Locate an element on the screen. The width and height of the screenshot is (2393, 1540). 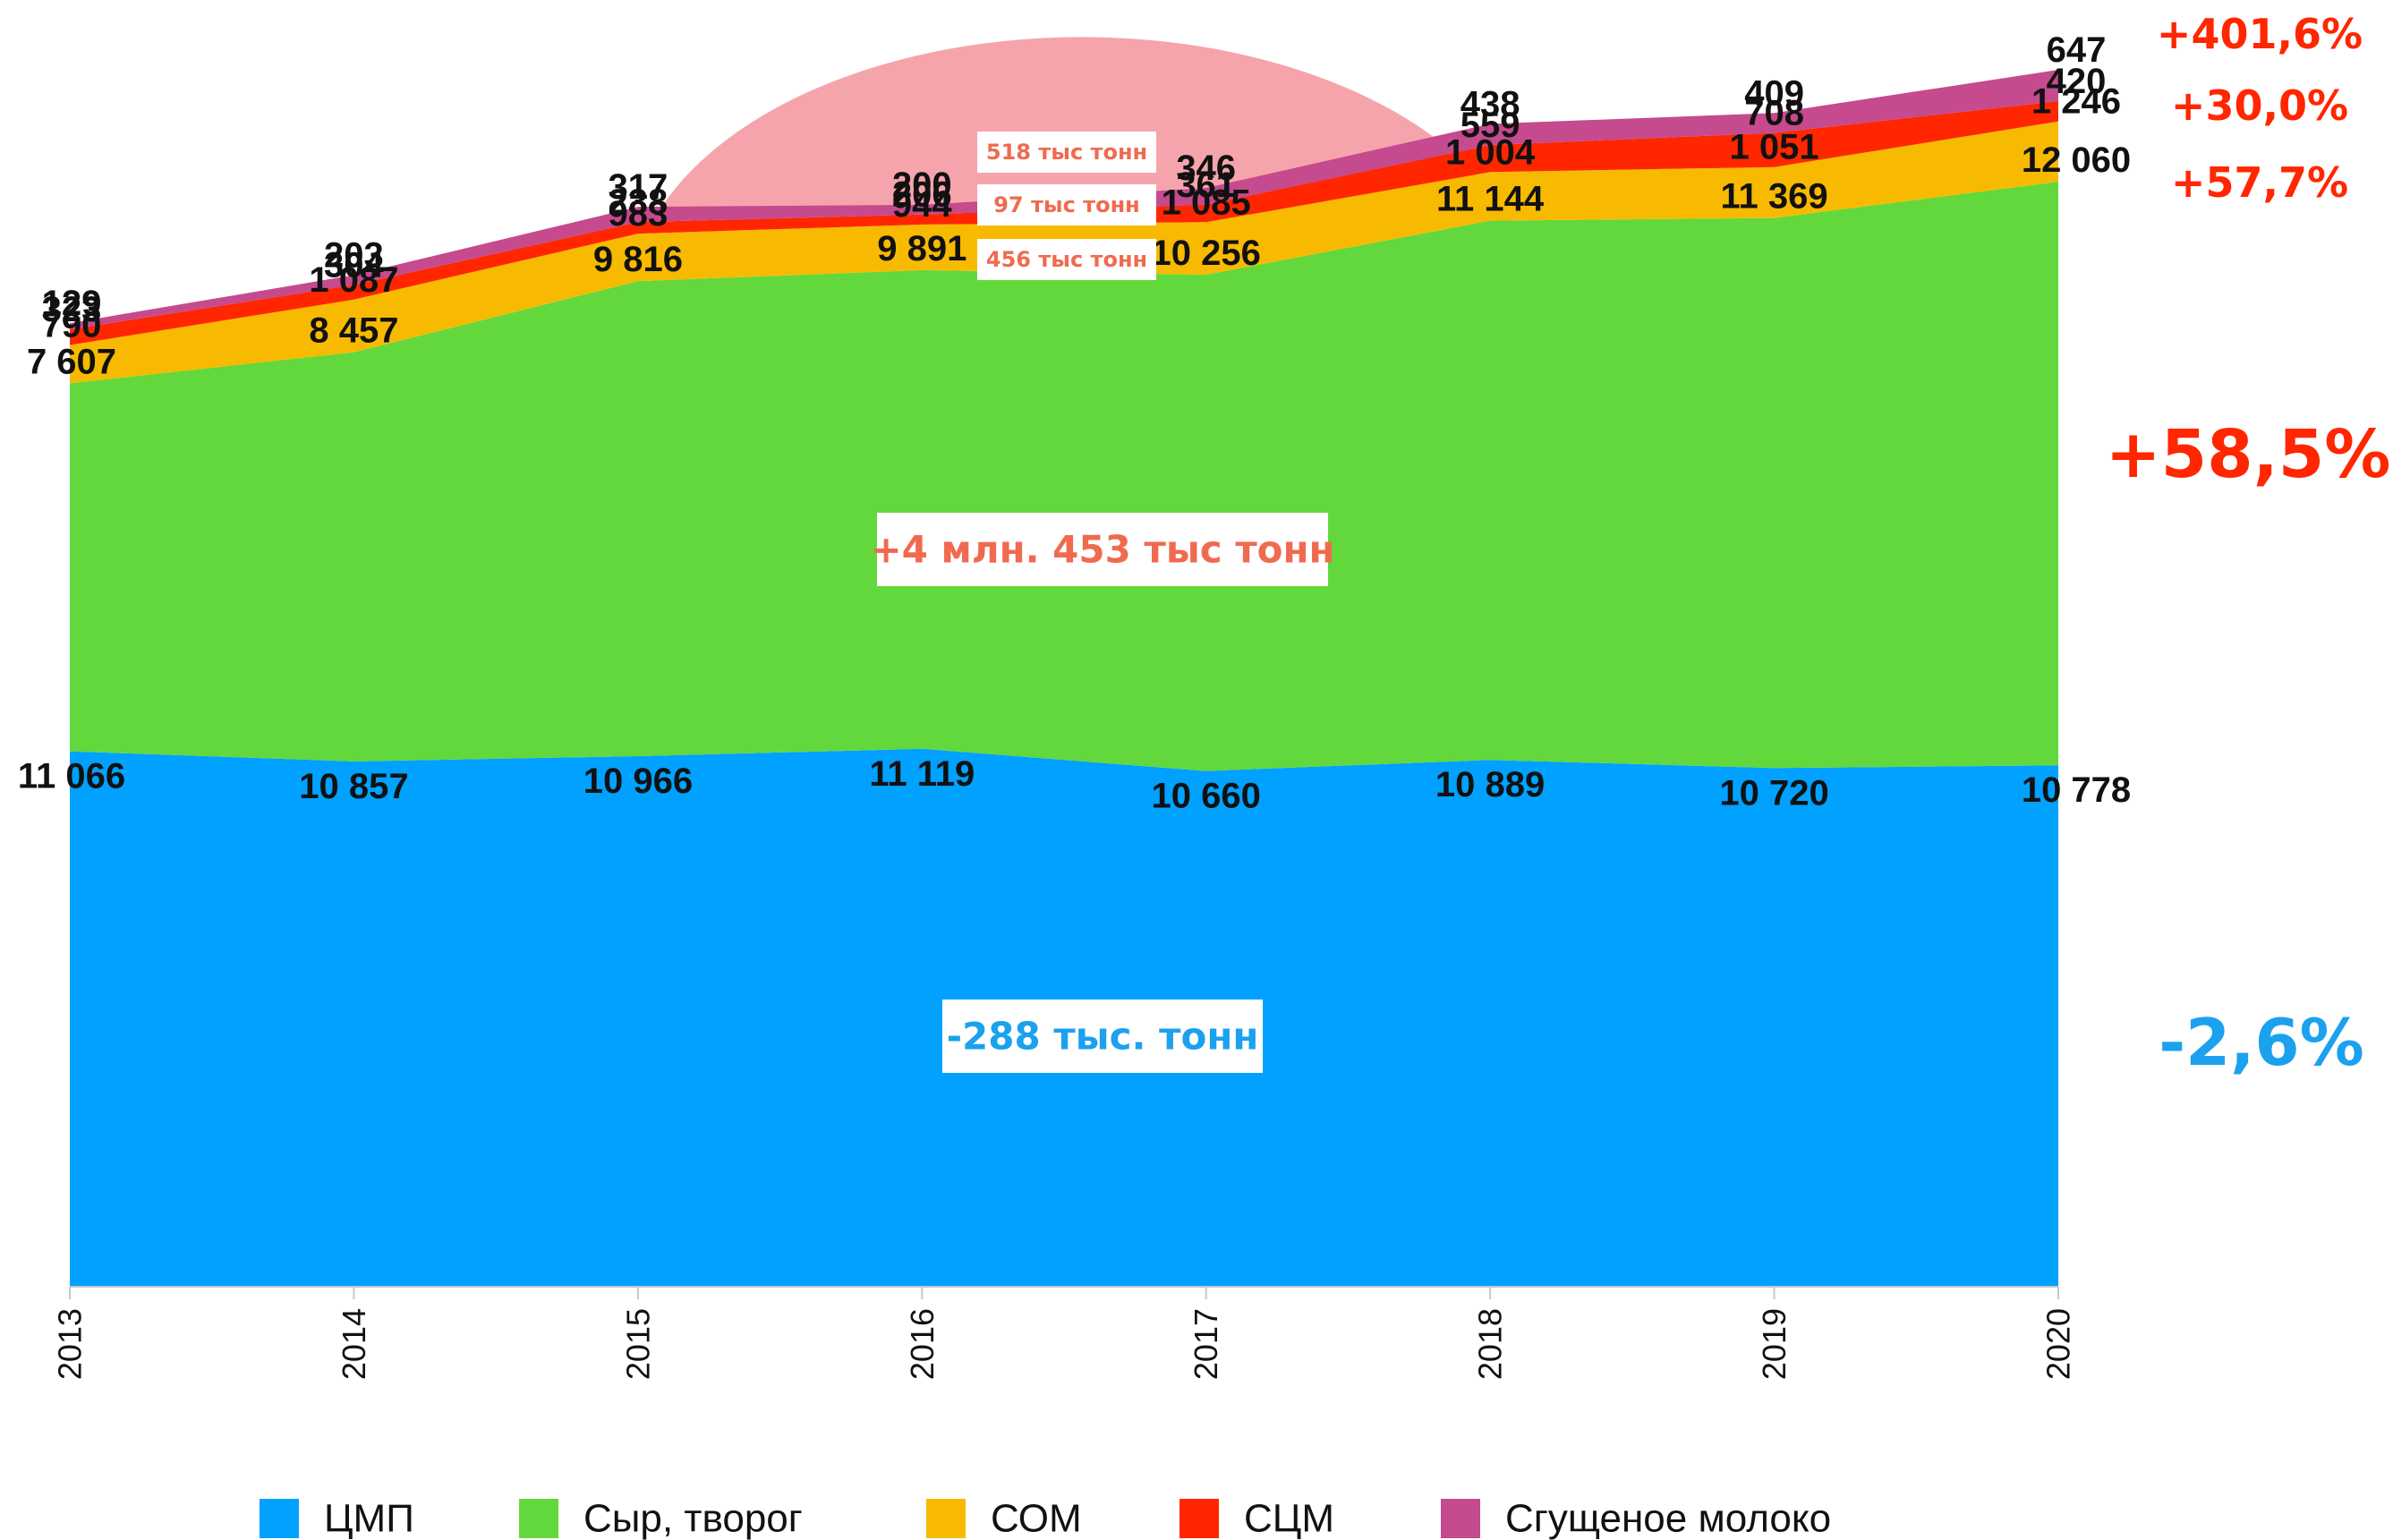
annotation-box-text: -288 тыс. тонн is located at coordinates (1103, 1037).